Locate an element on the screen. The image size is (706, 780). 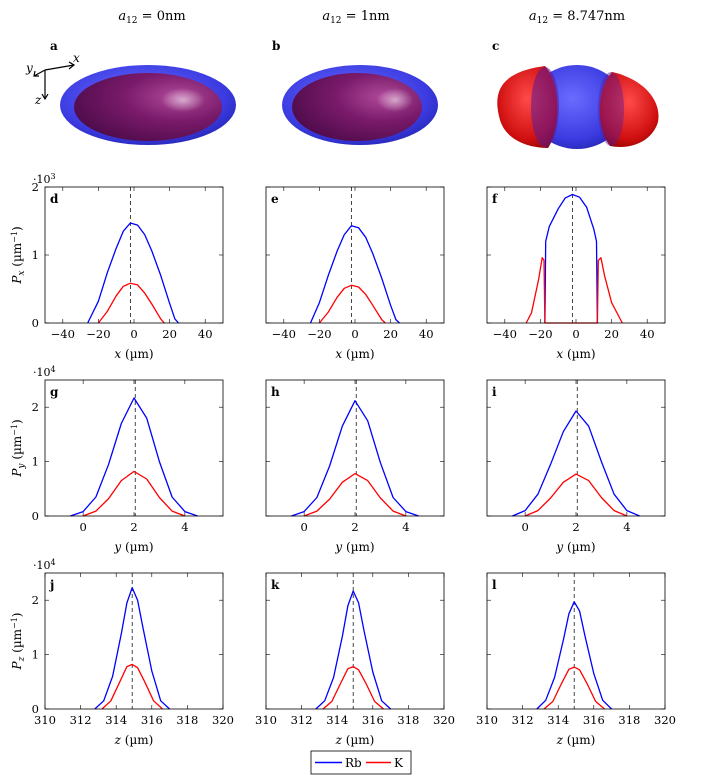
panel-label-l: l is located at coordinates (494, 585).